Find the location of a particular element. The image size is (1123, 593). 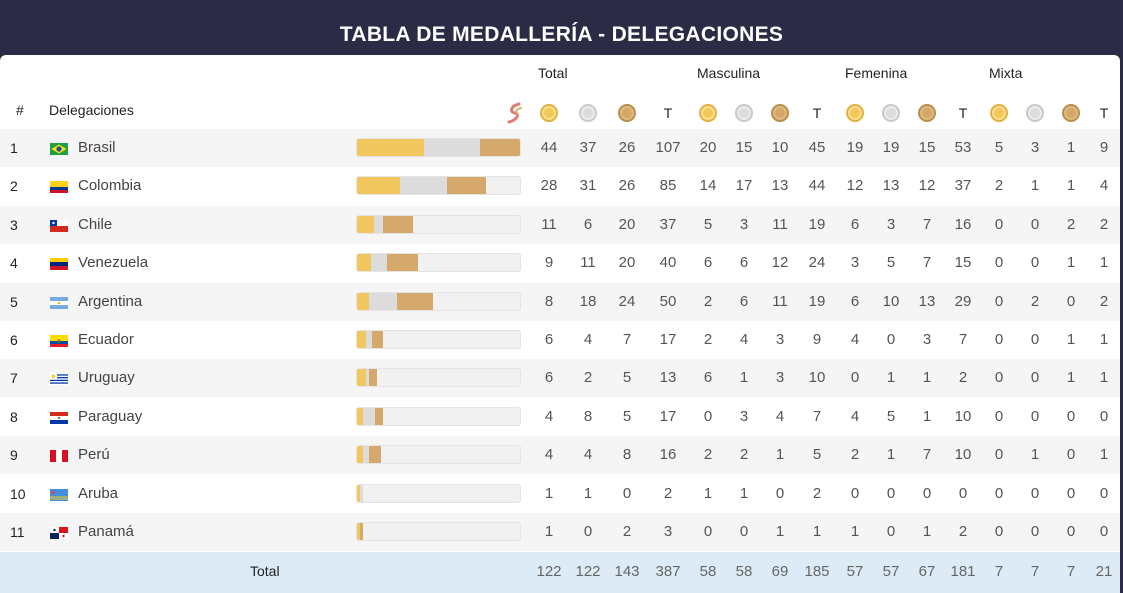

table-row: 5 Argentina 8 18 24 50 2 6 11 19 6 10 13 29 0 2 0 2 is located at coordinates (560, 301).